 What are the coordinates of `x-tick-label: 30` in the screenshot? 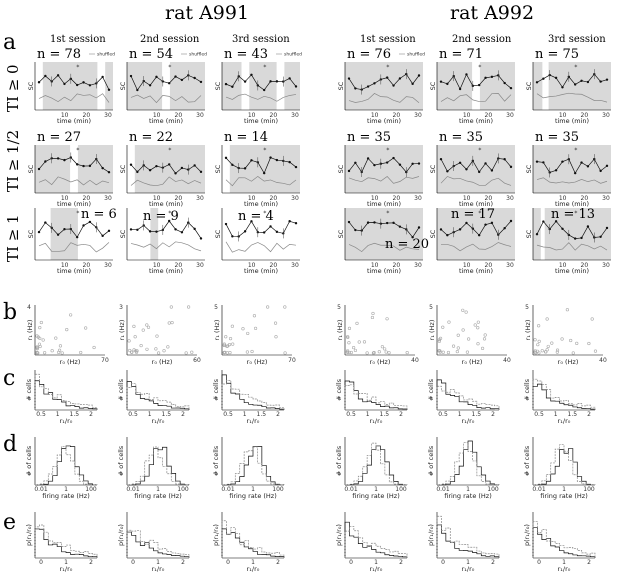 It's located at (606, 198).